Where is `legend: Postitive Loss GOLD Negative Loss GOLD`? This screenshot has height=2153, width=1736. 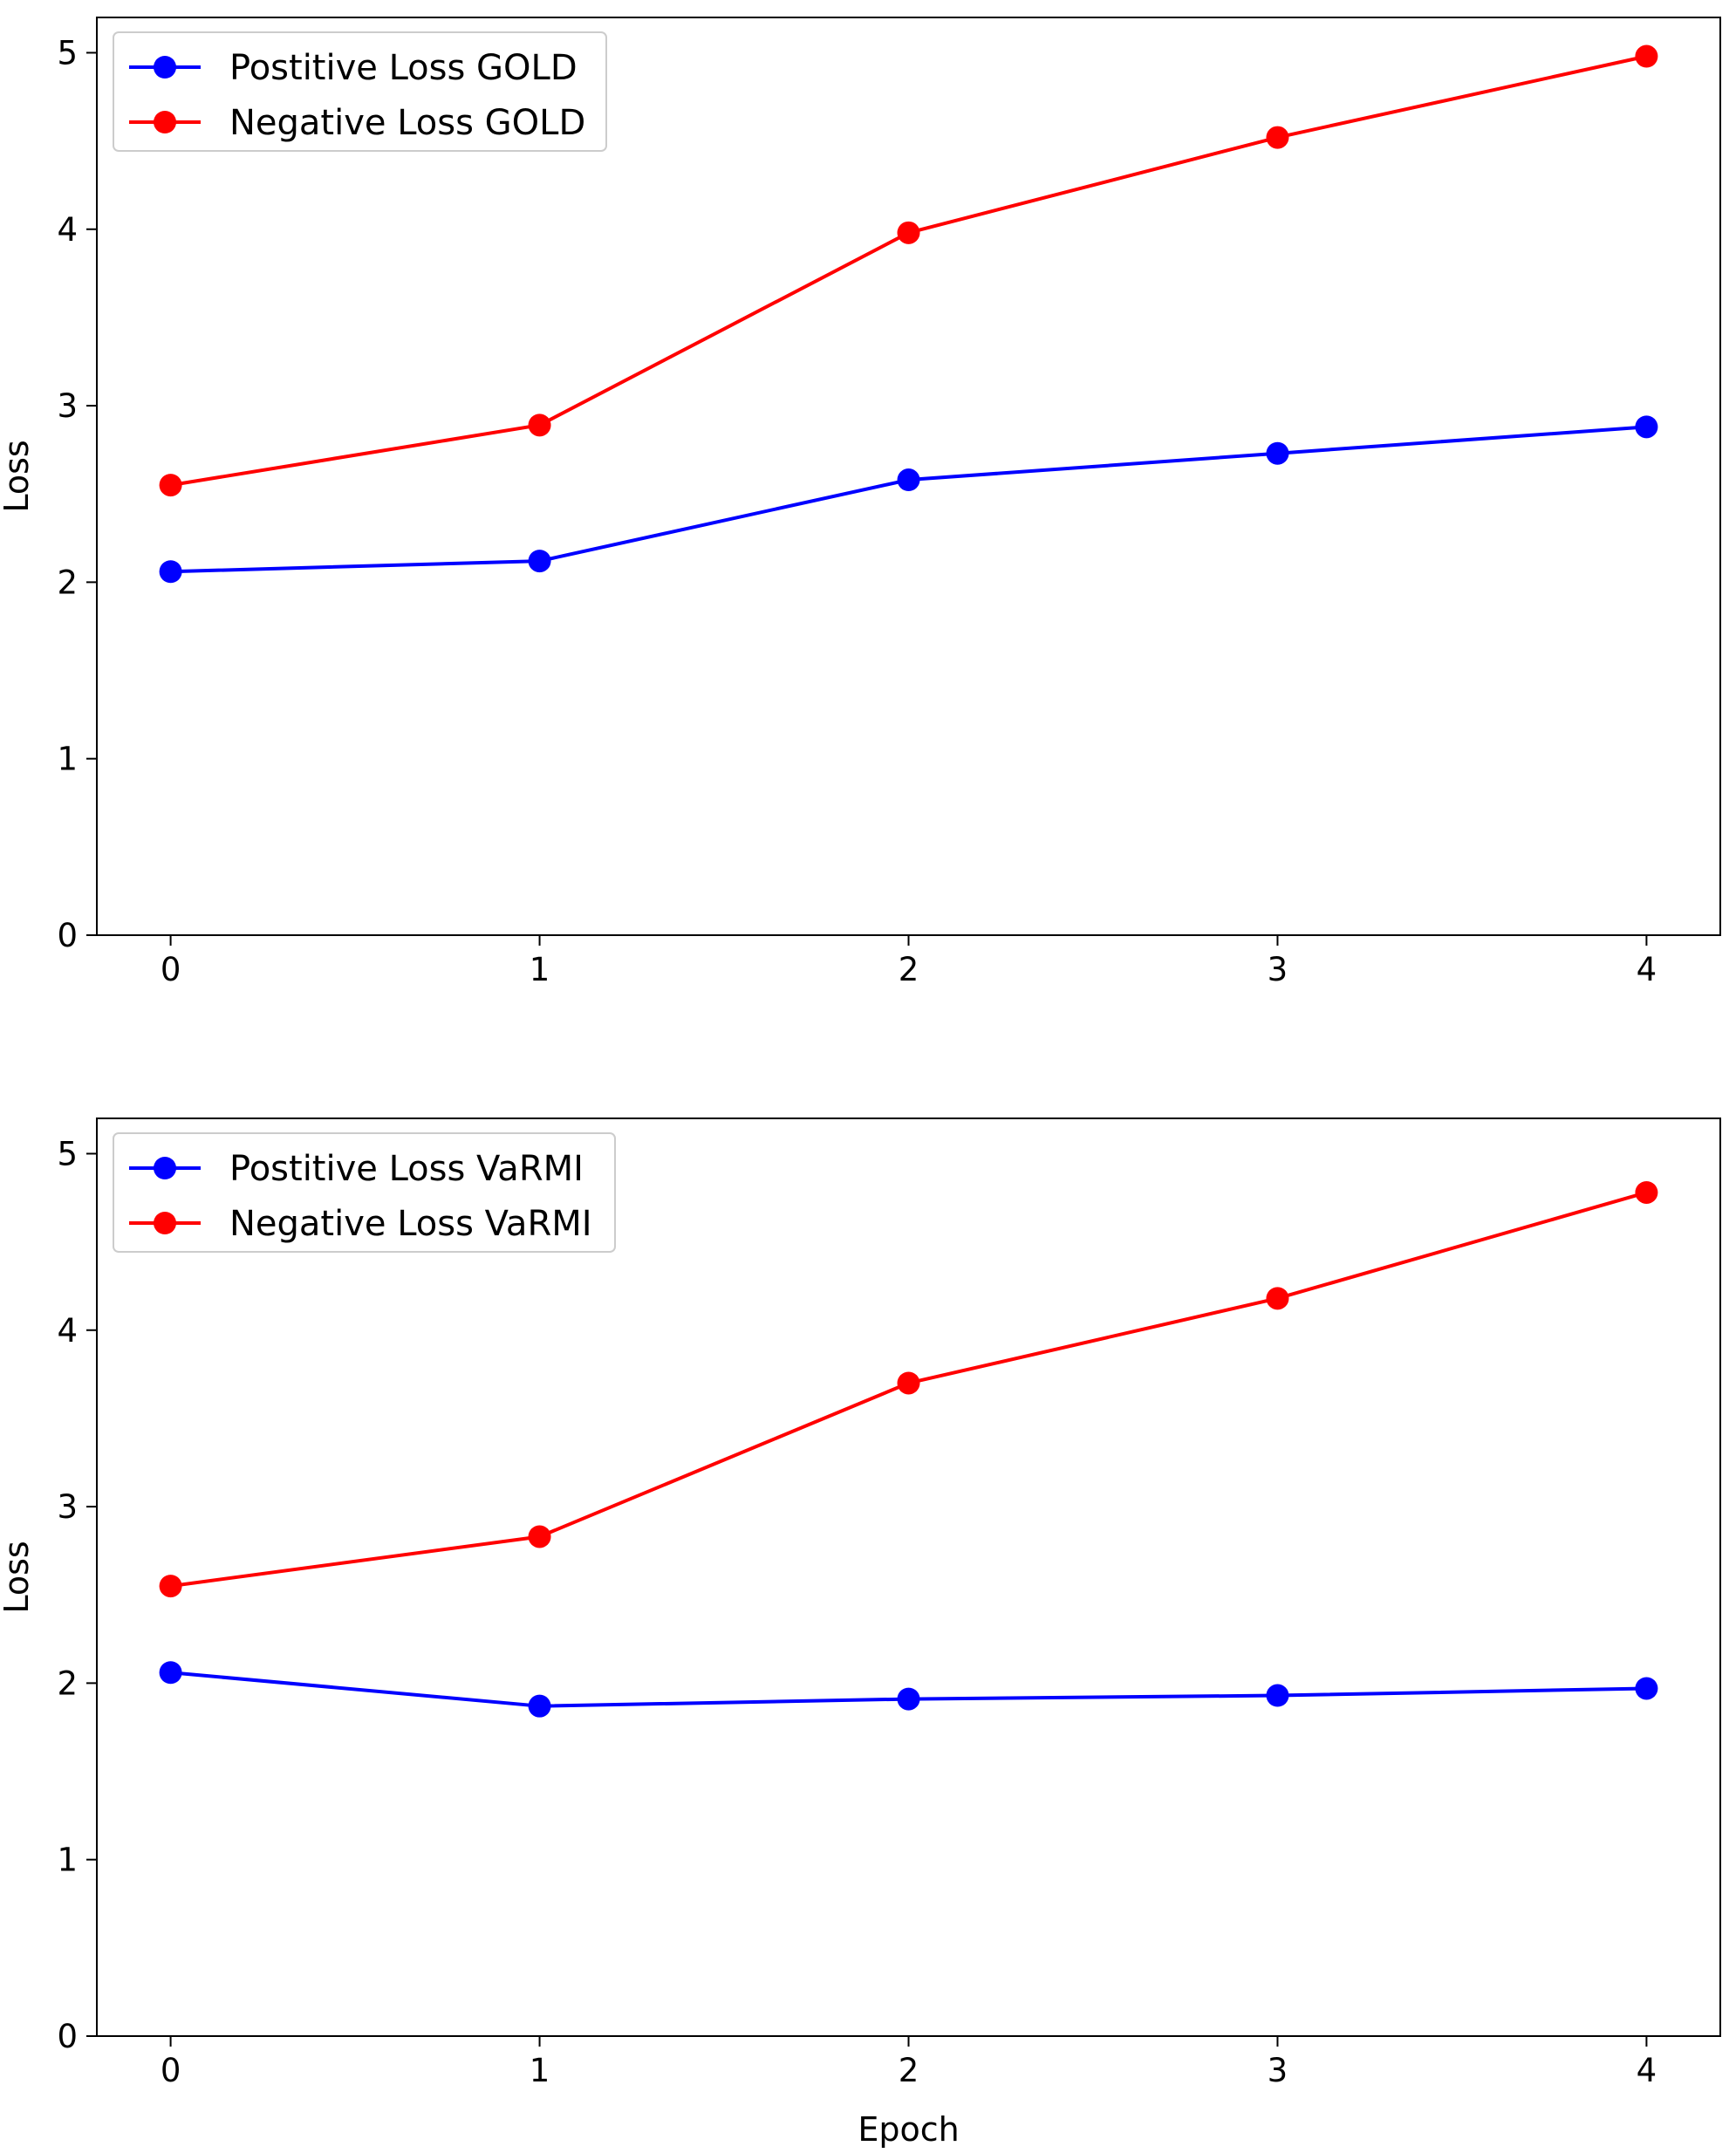 legend: Postitive Loss GOLD Negative Loss GOLD is located at coordinates (360, 92).